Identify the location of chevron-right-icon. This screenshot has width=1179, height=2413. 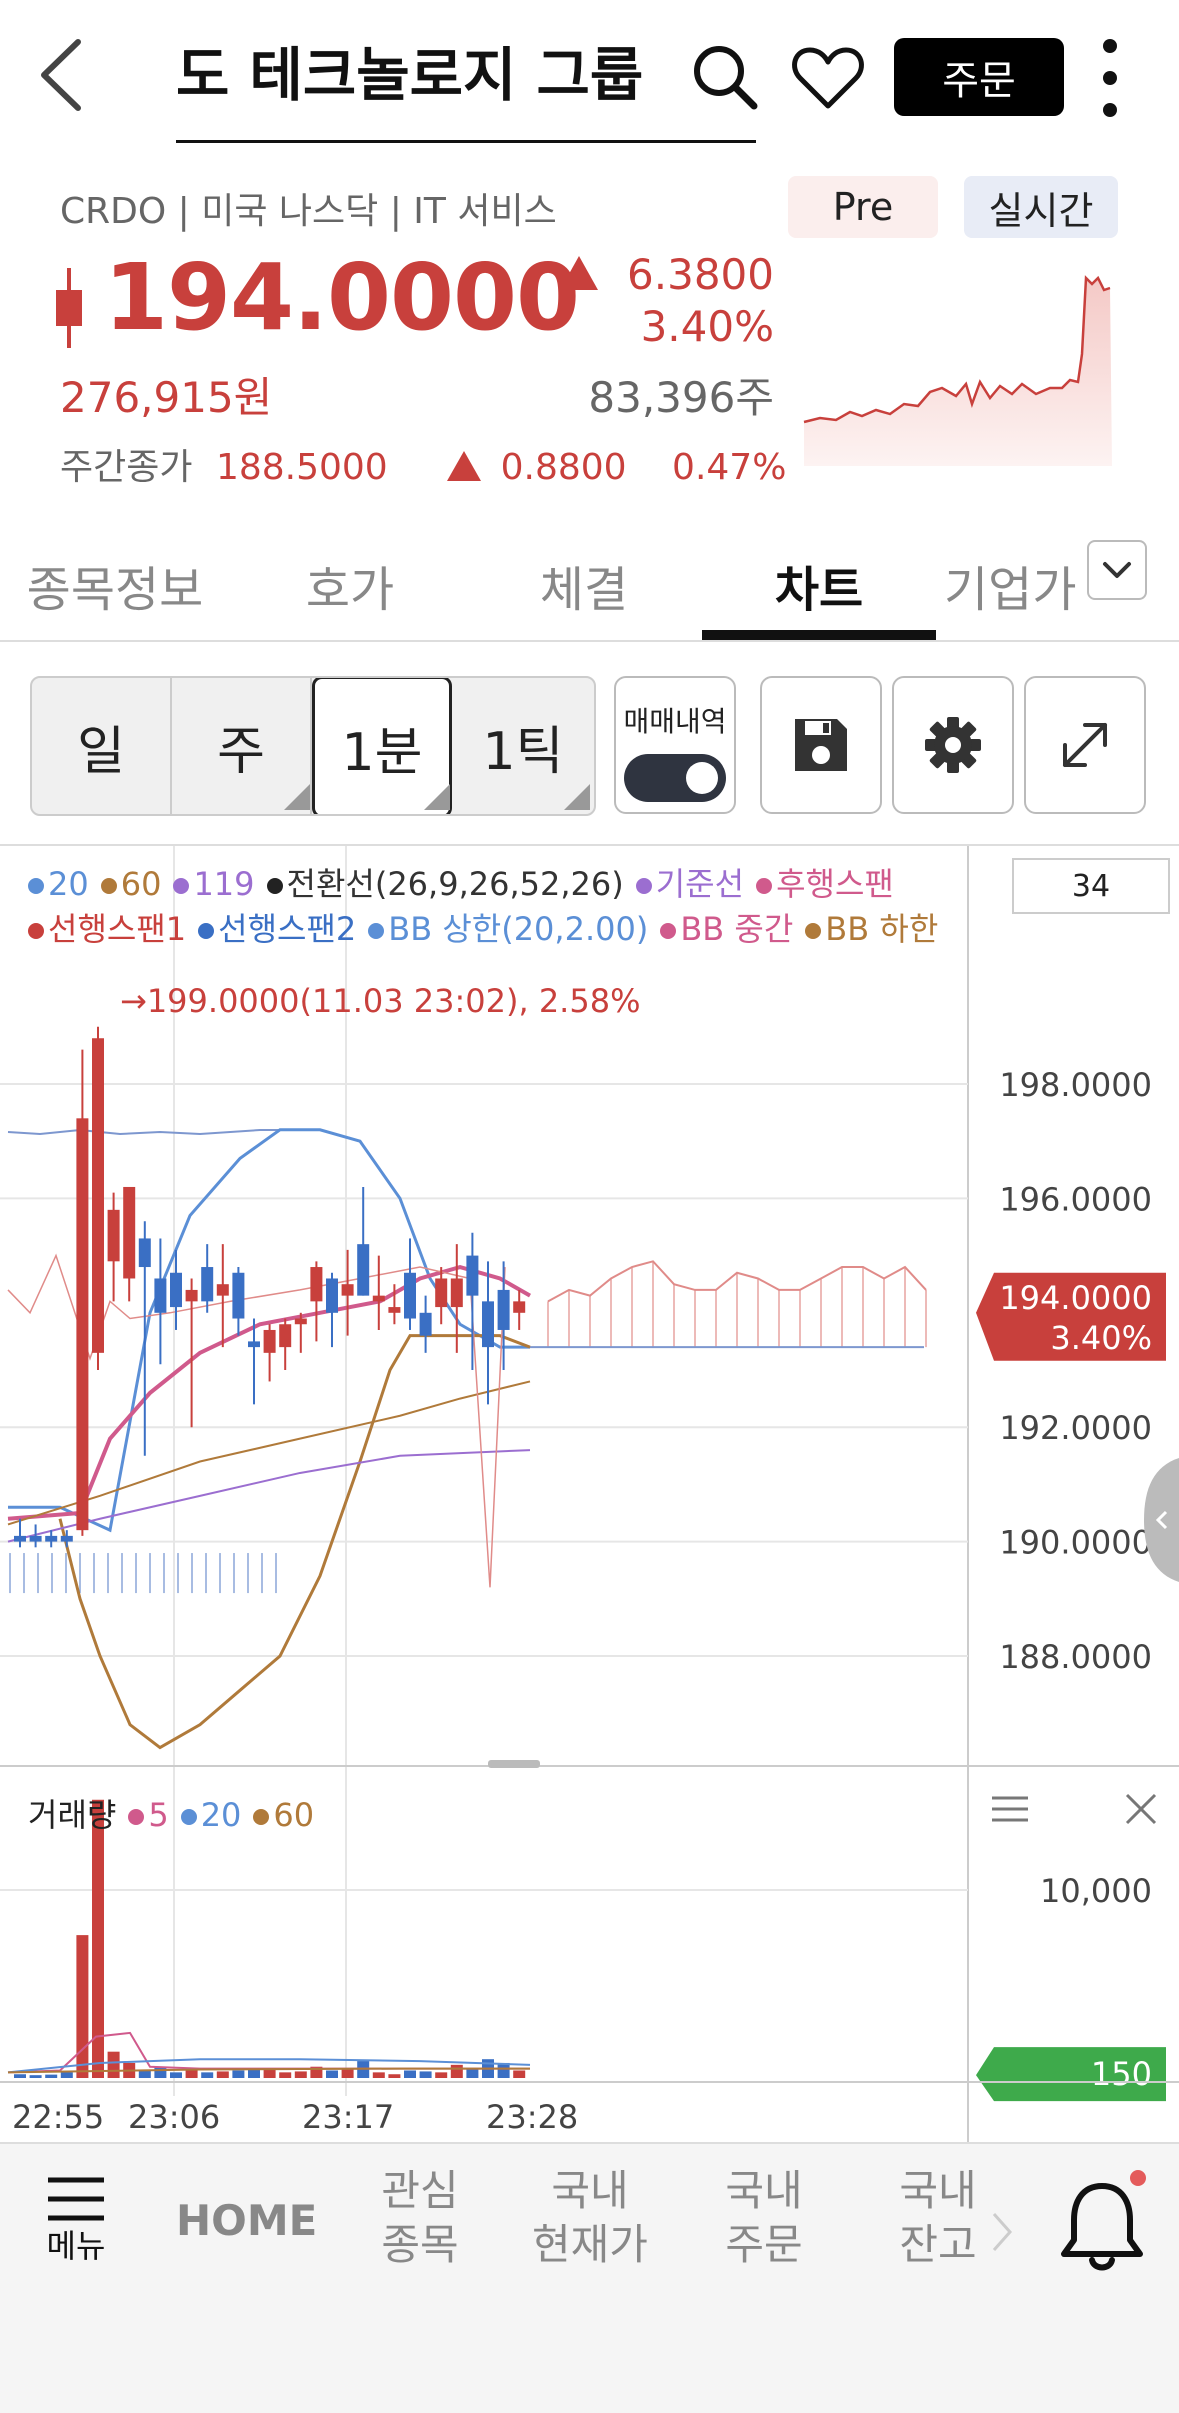
(1002, 2232).